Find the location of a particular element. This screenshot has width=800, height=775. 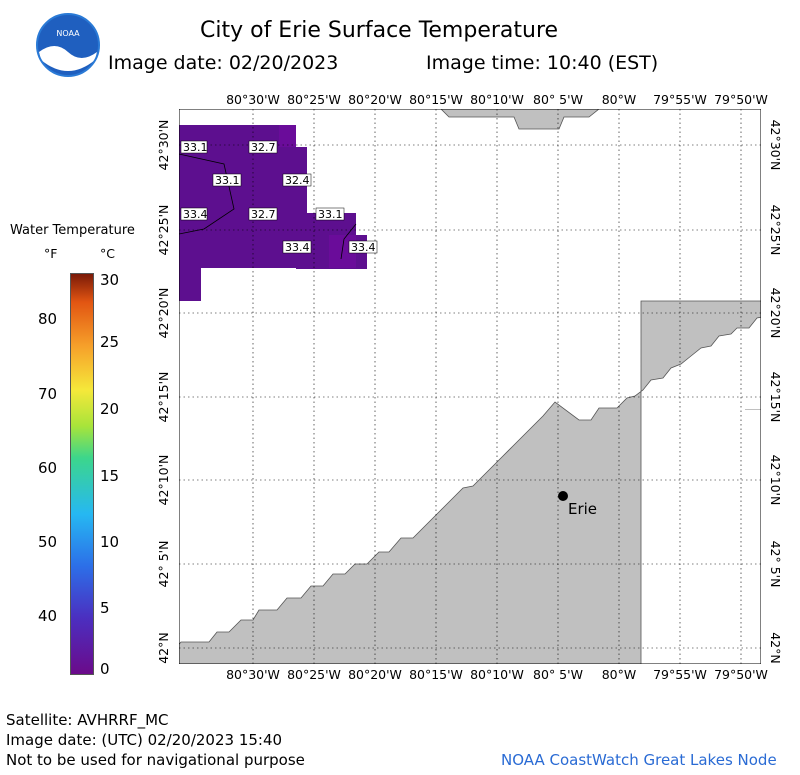

lon-label-bottom: 80°W is located at coordinates (619, 674).